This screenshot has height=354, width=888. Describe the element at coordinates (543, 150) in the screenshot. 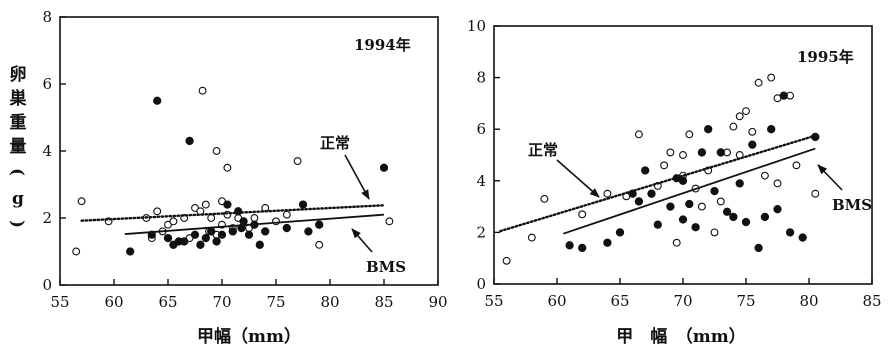

I see `annotation-normal-1995: 正常` at that location.